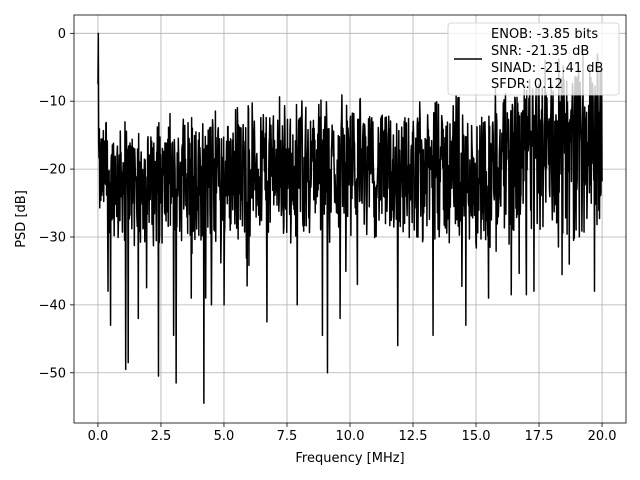 This screenshot has width=640, height=480. I want to click on legend-line-sinad: SINAD: -21.41 dB, so click(547, 68).